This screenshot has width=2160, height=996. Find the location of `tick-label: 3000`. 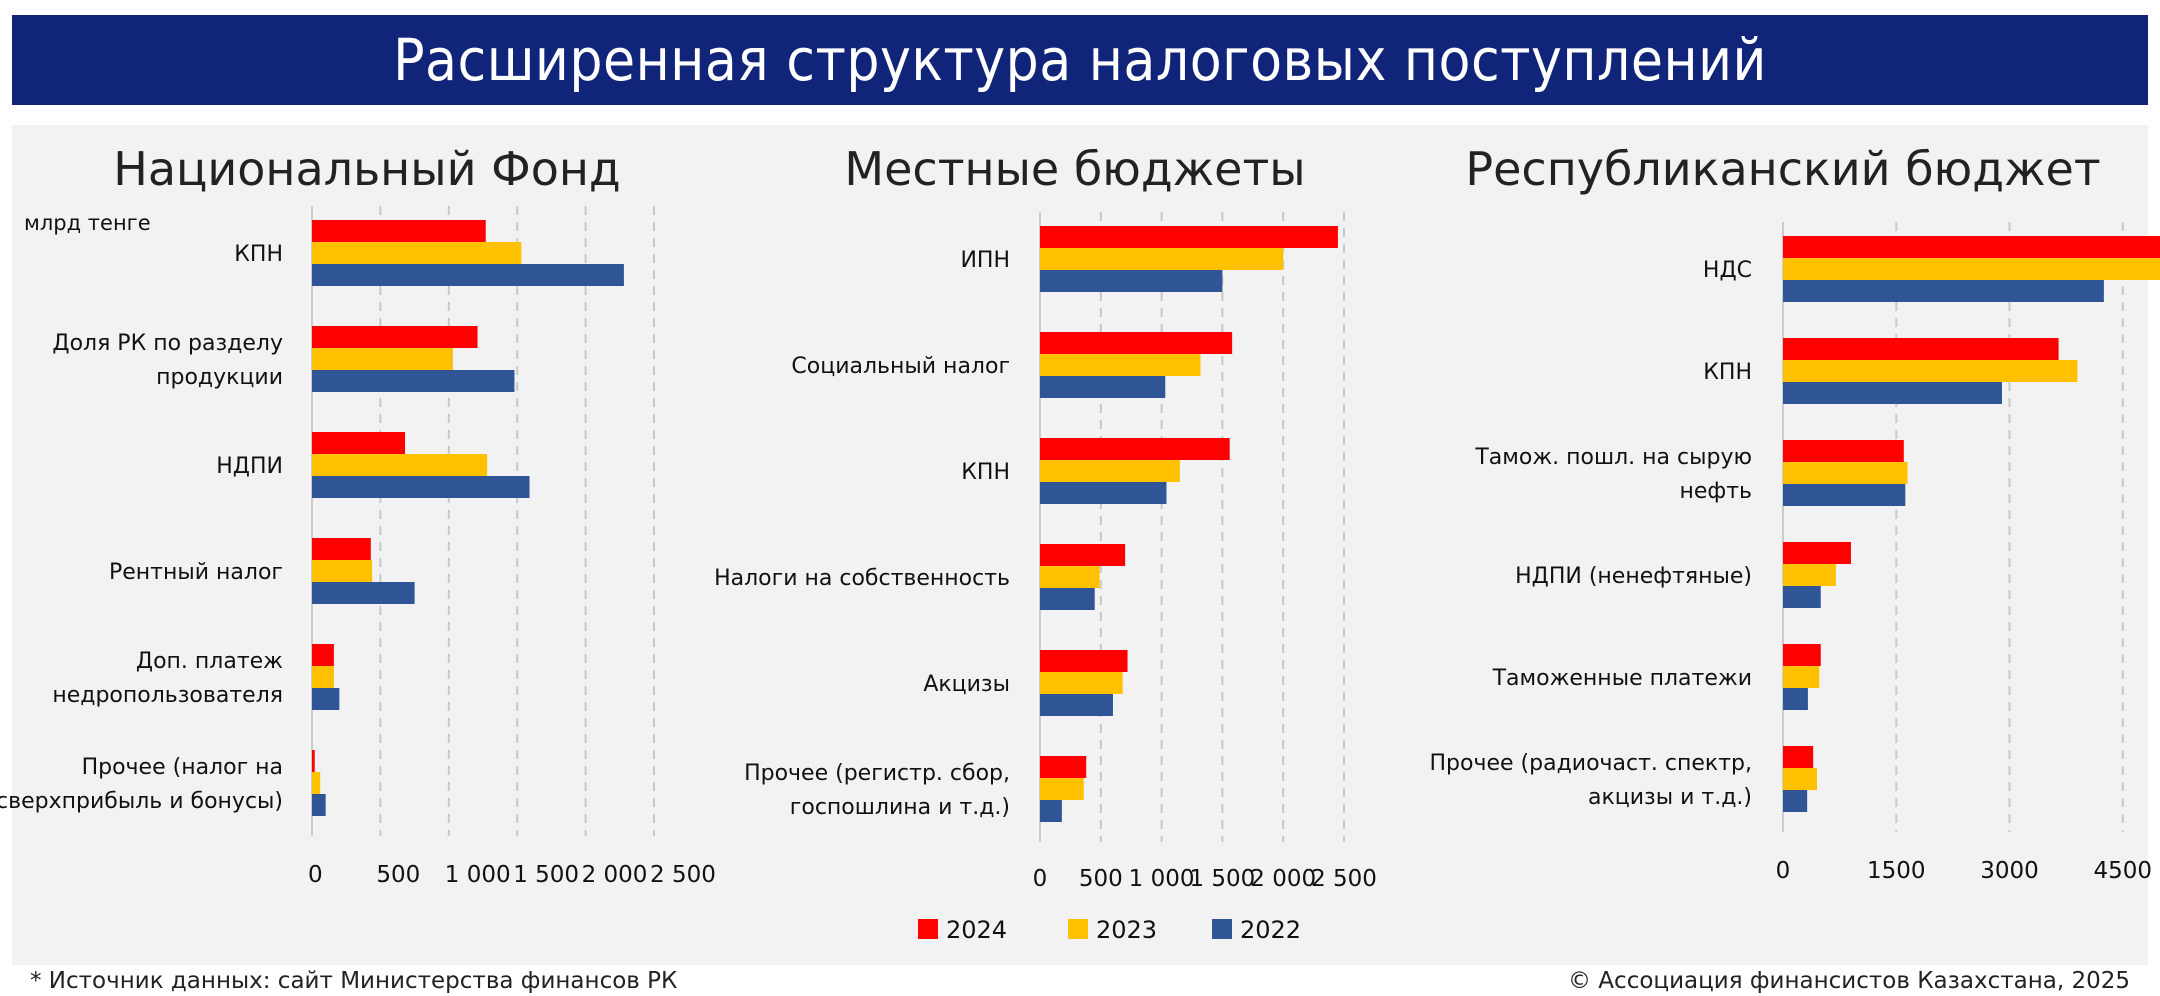

tick-label: 3000 is located at coordinates (2009, 871).